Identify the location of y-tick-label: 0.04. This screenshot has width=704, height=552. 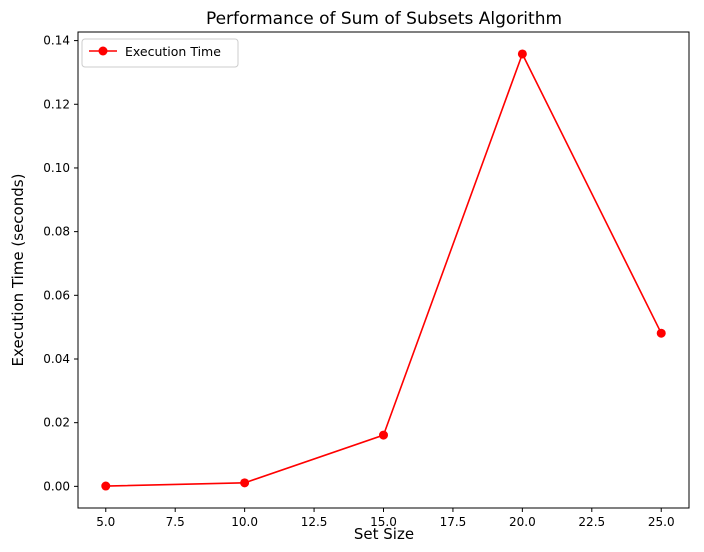
(56, 359).